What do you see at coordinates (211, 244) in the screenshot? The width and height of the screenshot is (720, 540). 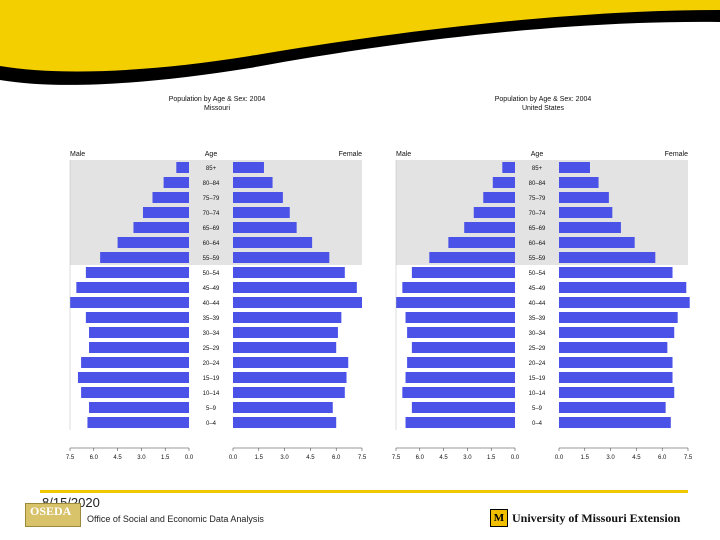 I see `age-group-label: 60–64` at bounding box center [211, 244].